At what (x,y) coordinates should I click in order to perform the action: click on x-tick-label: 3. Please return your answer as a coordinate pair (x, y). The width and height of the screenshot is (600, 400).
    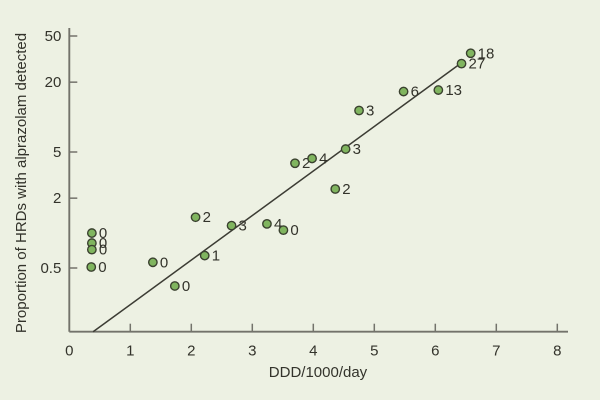
    Looking at the image, I should click on (252, 350).